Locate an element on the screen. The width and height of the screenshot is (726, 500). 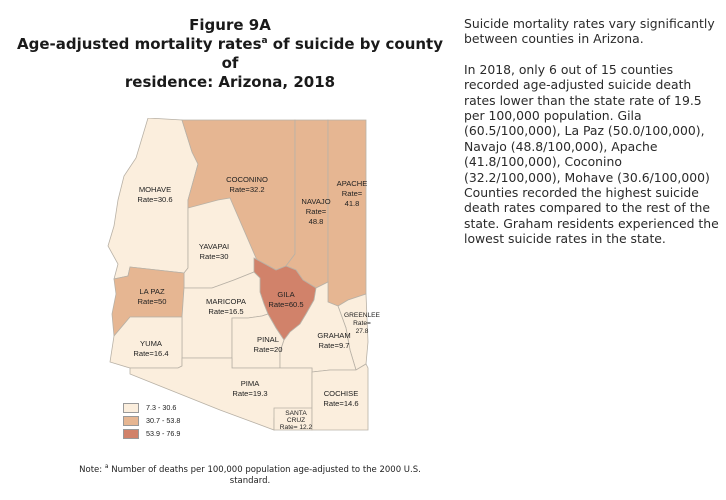
svg-text: Rate=30.6 is located at coordinates (154, 199).